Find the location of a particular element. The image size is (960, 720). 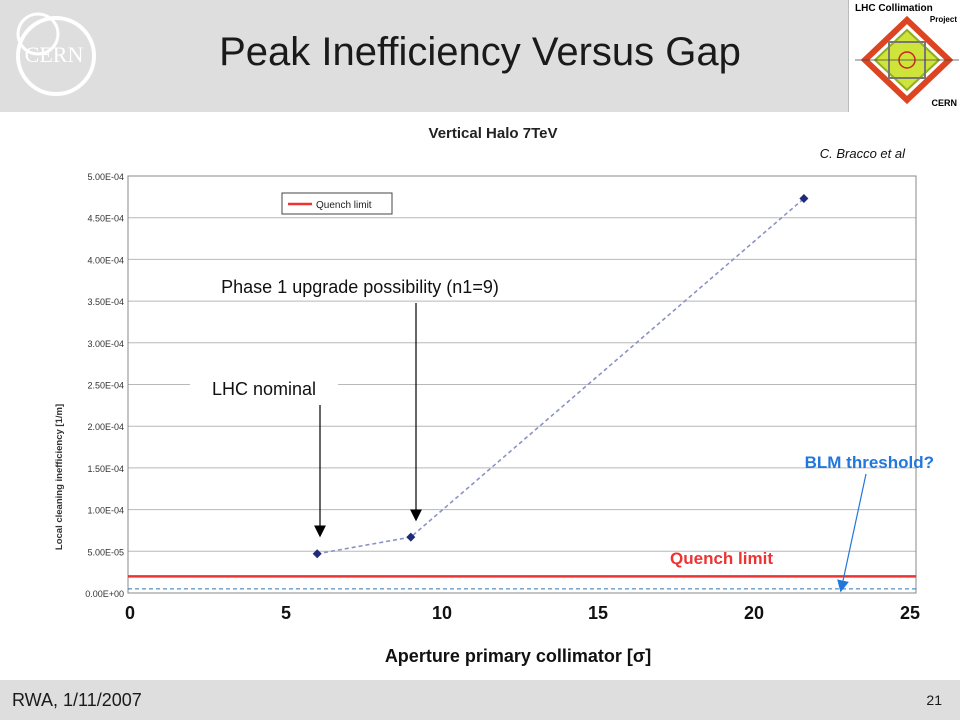

annotation-phase1: Phase 1 upgrade possibility (n1=9) is located at coordinates (360, 286).